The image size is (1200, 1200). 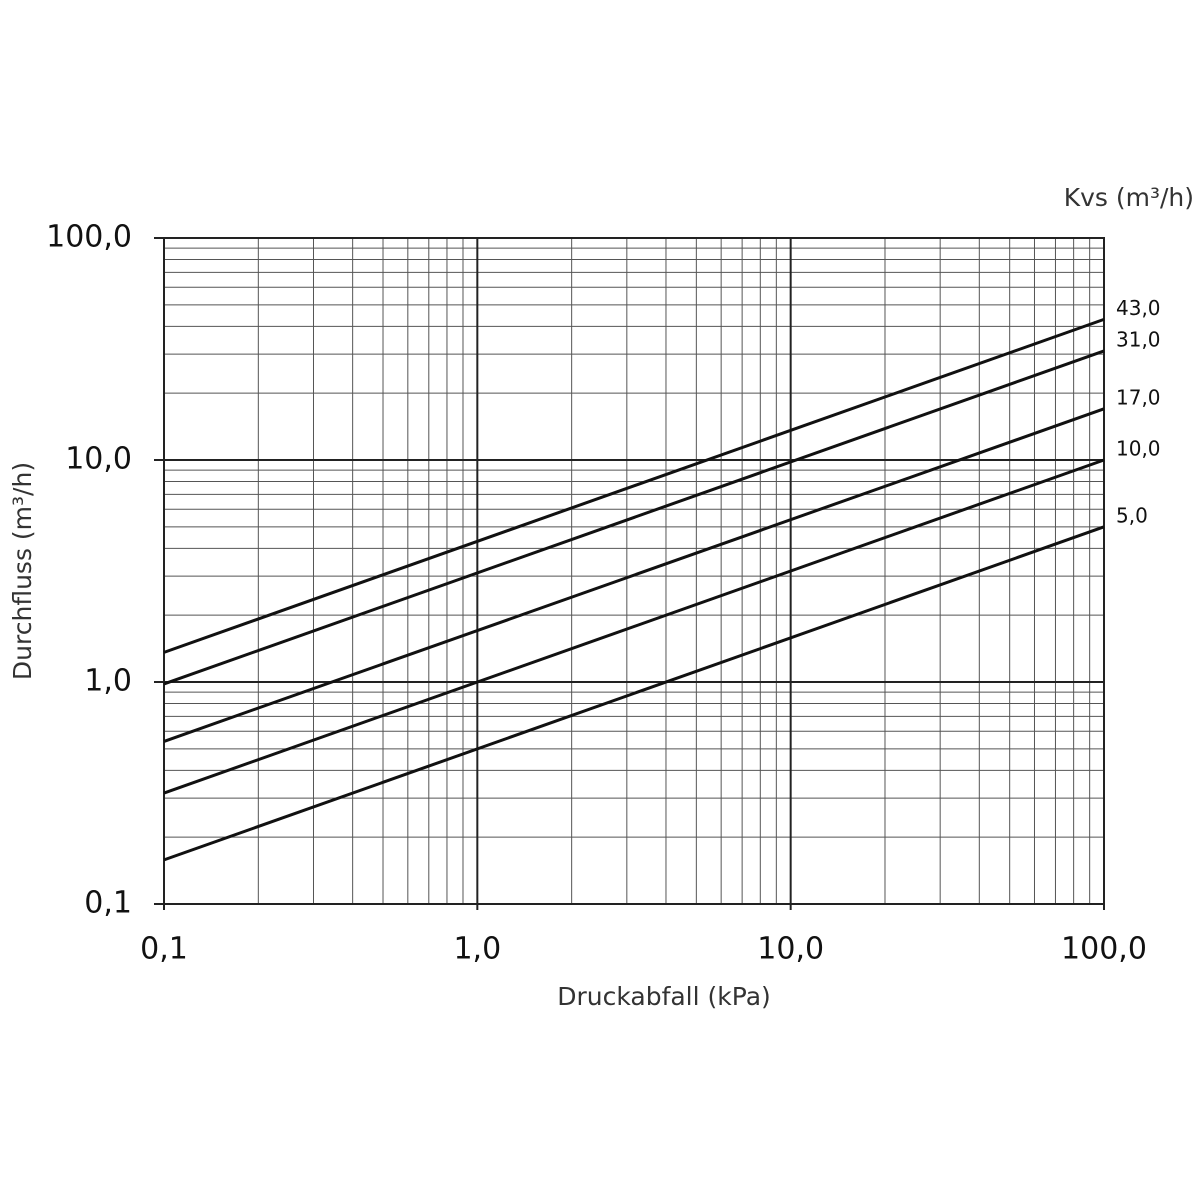 What do you see at coordinates (164, 949) in the screenshot?
I see `x-tick-label: 0,1` at bounding box center [164, 949].